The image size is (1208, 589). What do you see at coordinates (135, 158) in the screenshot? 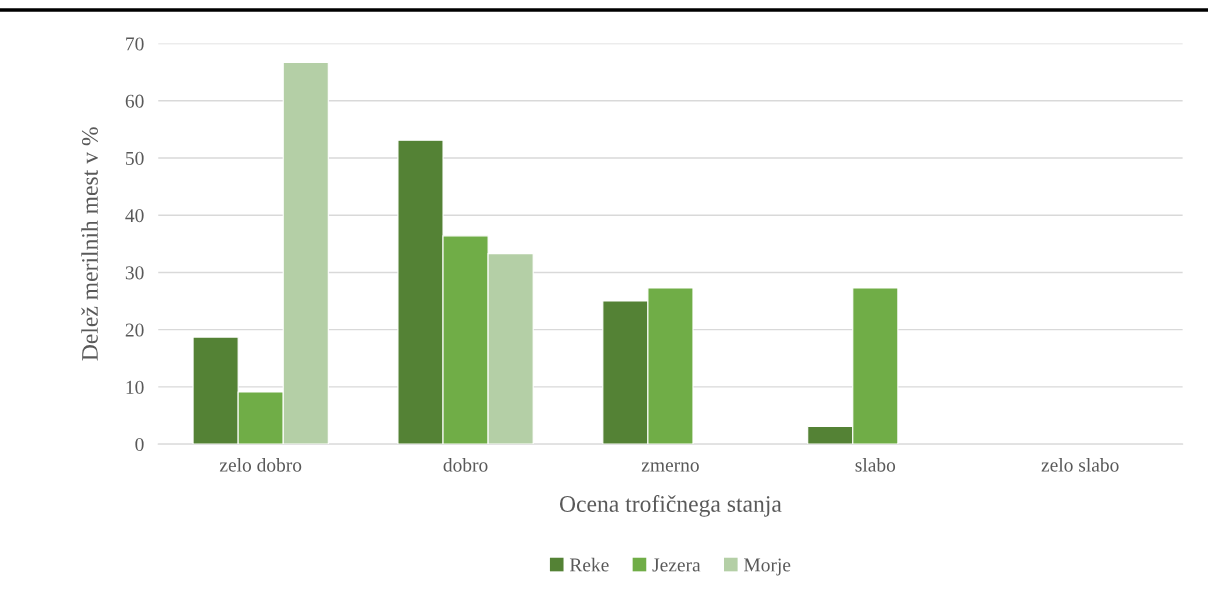
I see `y-tick-label: 50` at bounding box center [135, 158].